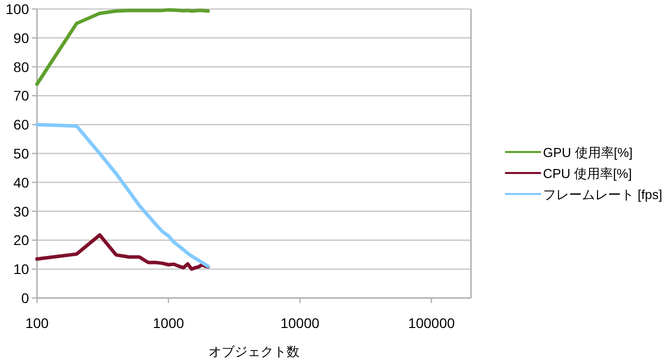  Describe the element at coordinates (37, 323) in the screenshot. I see `x-tick-label: 100` at that location.